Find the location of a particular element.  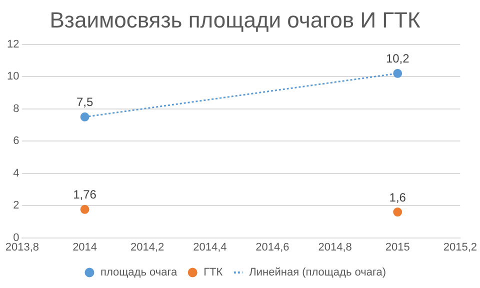

x-tick-label: 2015,2 is located at coordinates (460, 247).